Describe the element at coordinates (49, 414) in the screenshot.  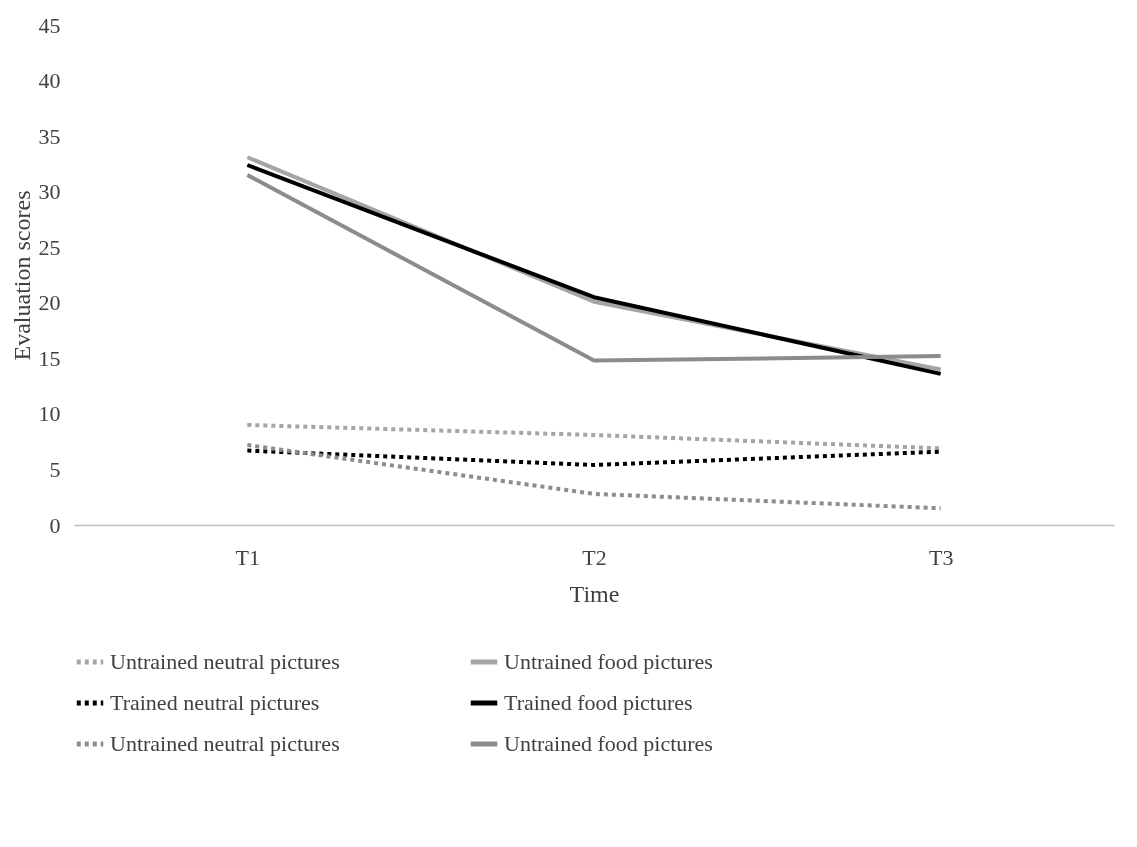
I see `y-tick-label: 10` at that location.